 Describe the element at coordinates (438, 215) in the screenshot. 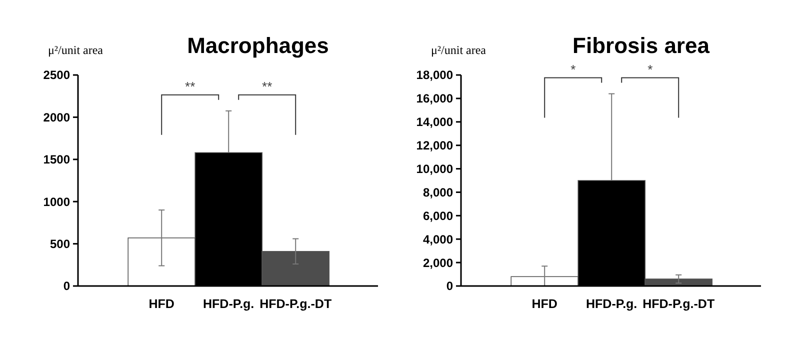

I see `y-tick-label: 6,000` at that location.